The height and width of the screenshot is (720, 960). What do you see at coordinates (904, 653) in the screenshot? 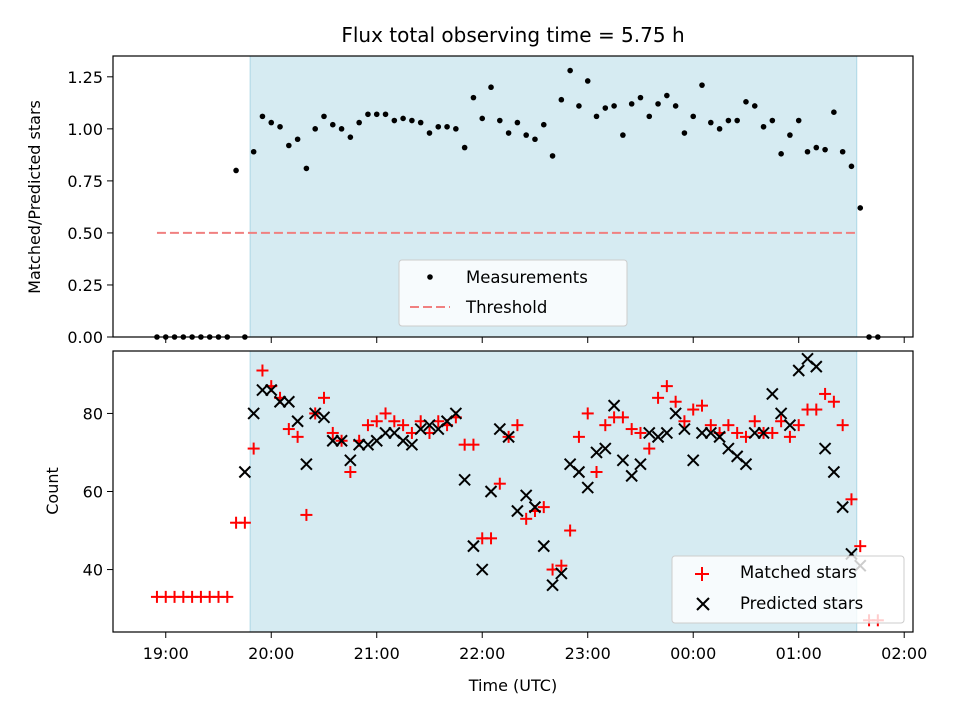
I see `x-tick-label: 02:00` at bounding box center [904, 653].